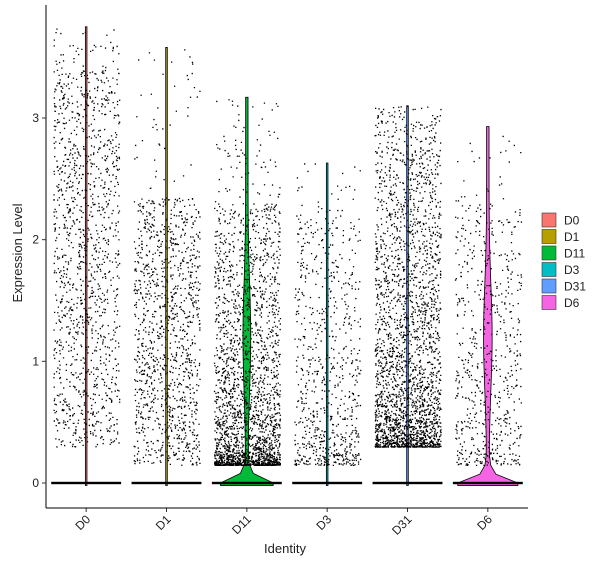 The height and width of the screenshot is (568, 600). I want to click on x-tick-label-D1: D1, so click(163, 522).